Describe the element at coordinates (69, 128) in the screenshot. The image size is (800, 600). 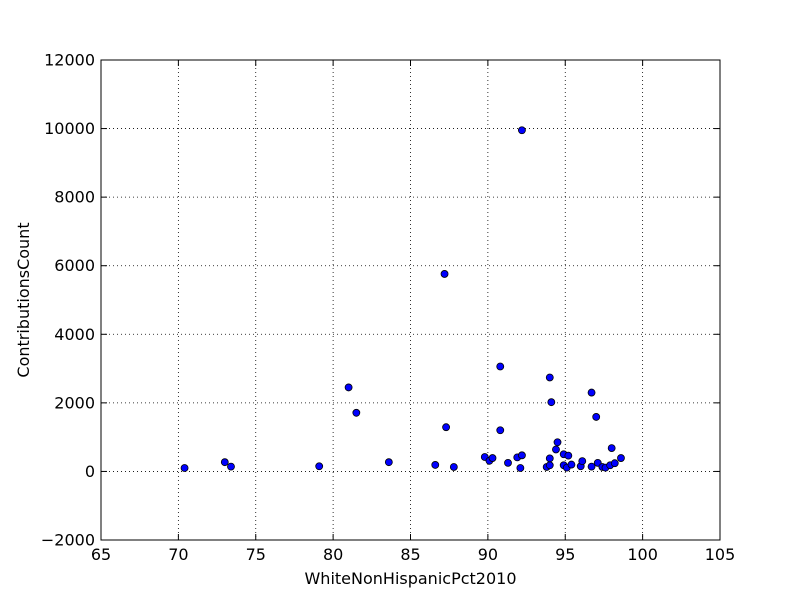
I see `y-tick-label: 10000` at that location.